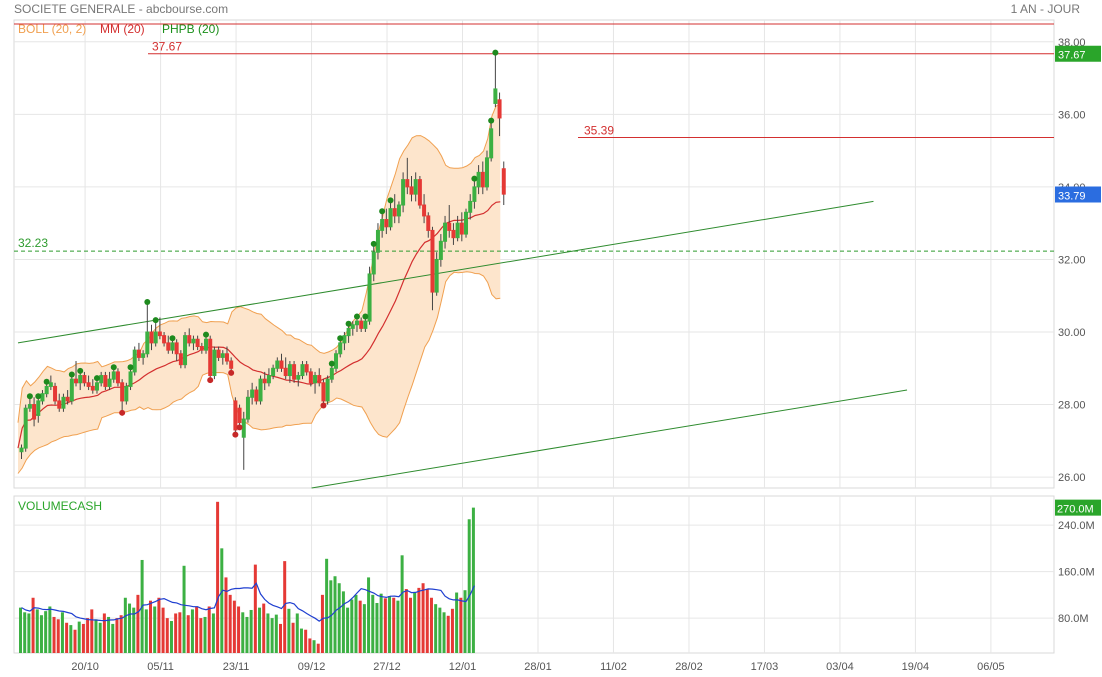  I want to click on legend-boll: BOLL (20, 2), so click(52, 29).